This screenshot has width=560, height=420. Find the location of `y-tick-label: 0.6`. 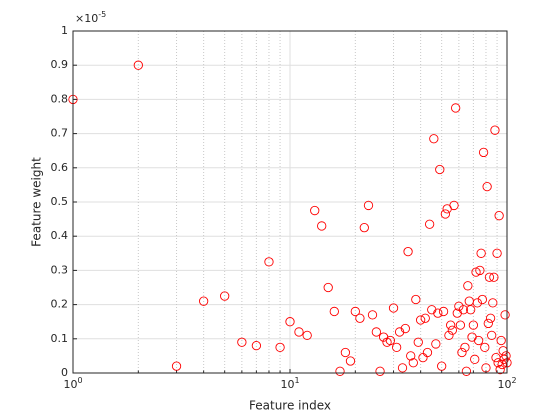

y-tick-label: 0.6 is located at coordinates (60, 167).